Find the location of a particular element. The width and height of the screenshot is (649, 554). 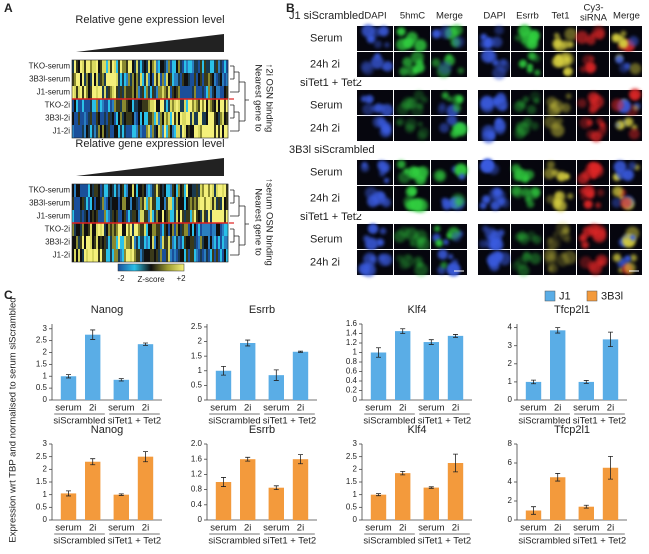

x-tick-label: serum is located at coordinates (586, 528).